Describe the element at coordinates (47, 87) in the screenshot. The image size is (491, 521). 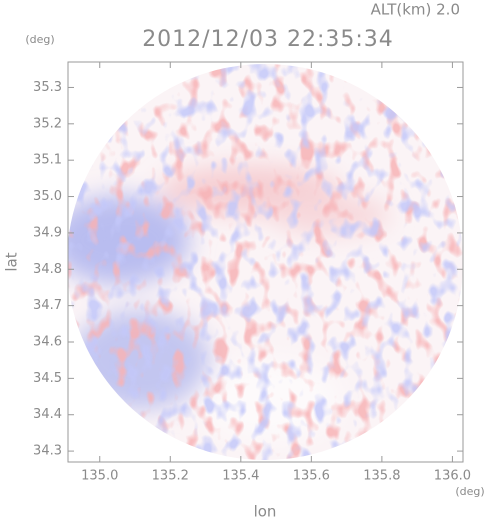
I see `y-tick-label: 35.3` at that location.